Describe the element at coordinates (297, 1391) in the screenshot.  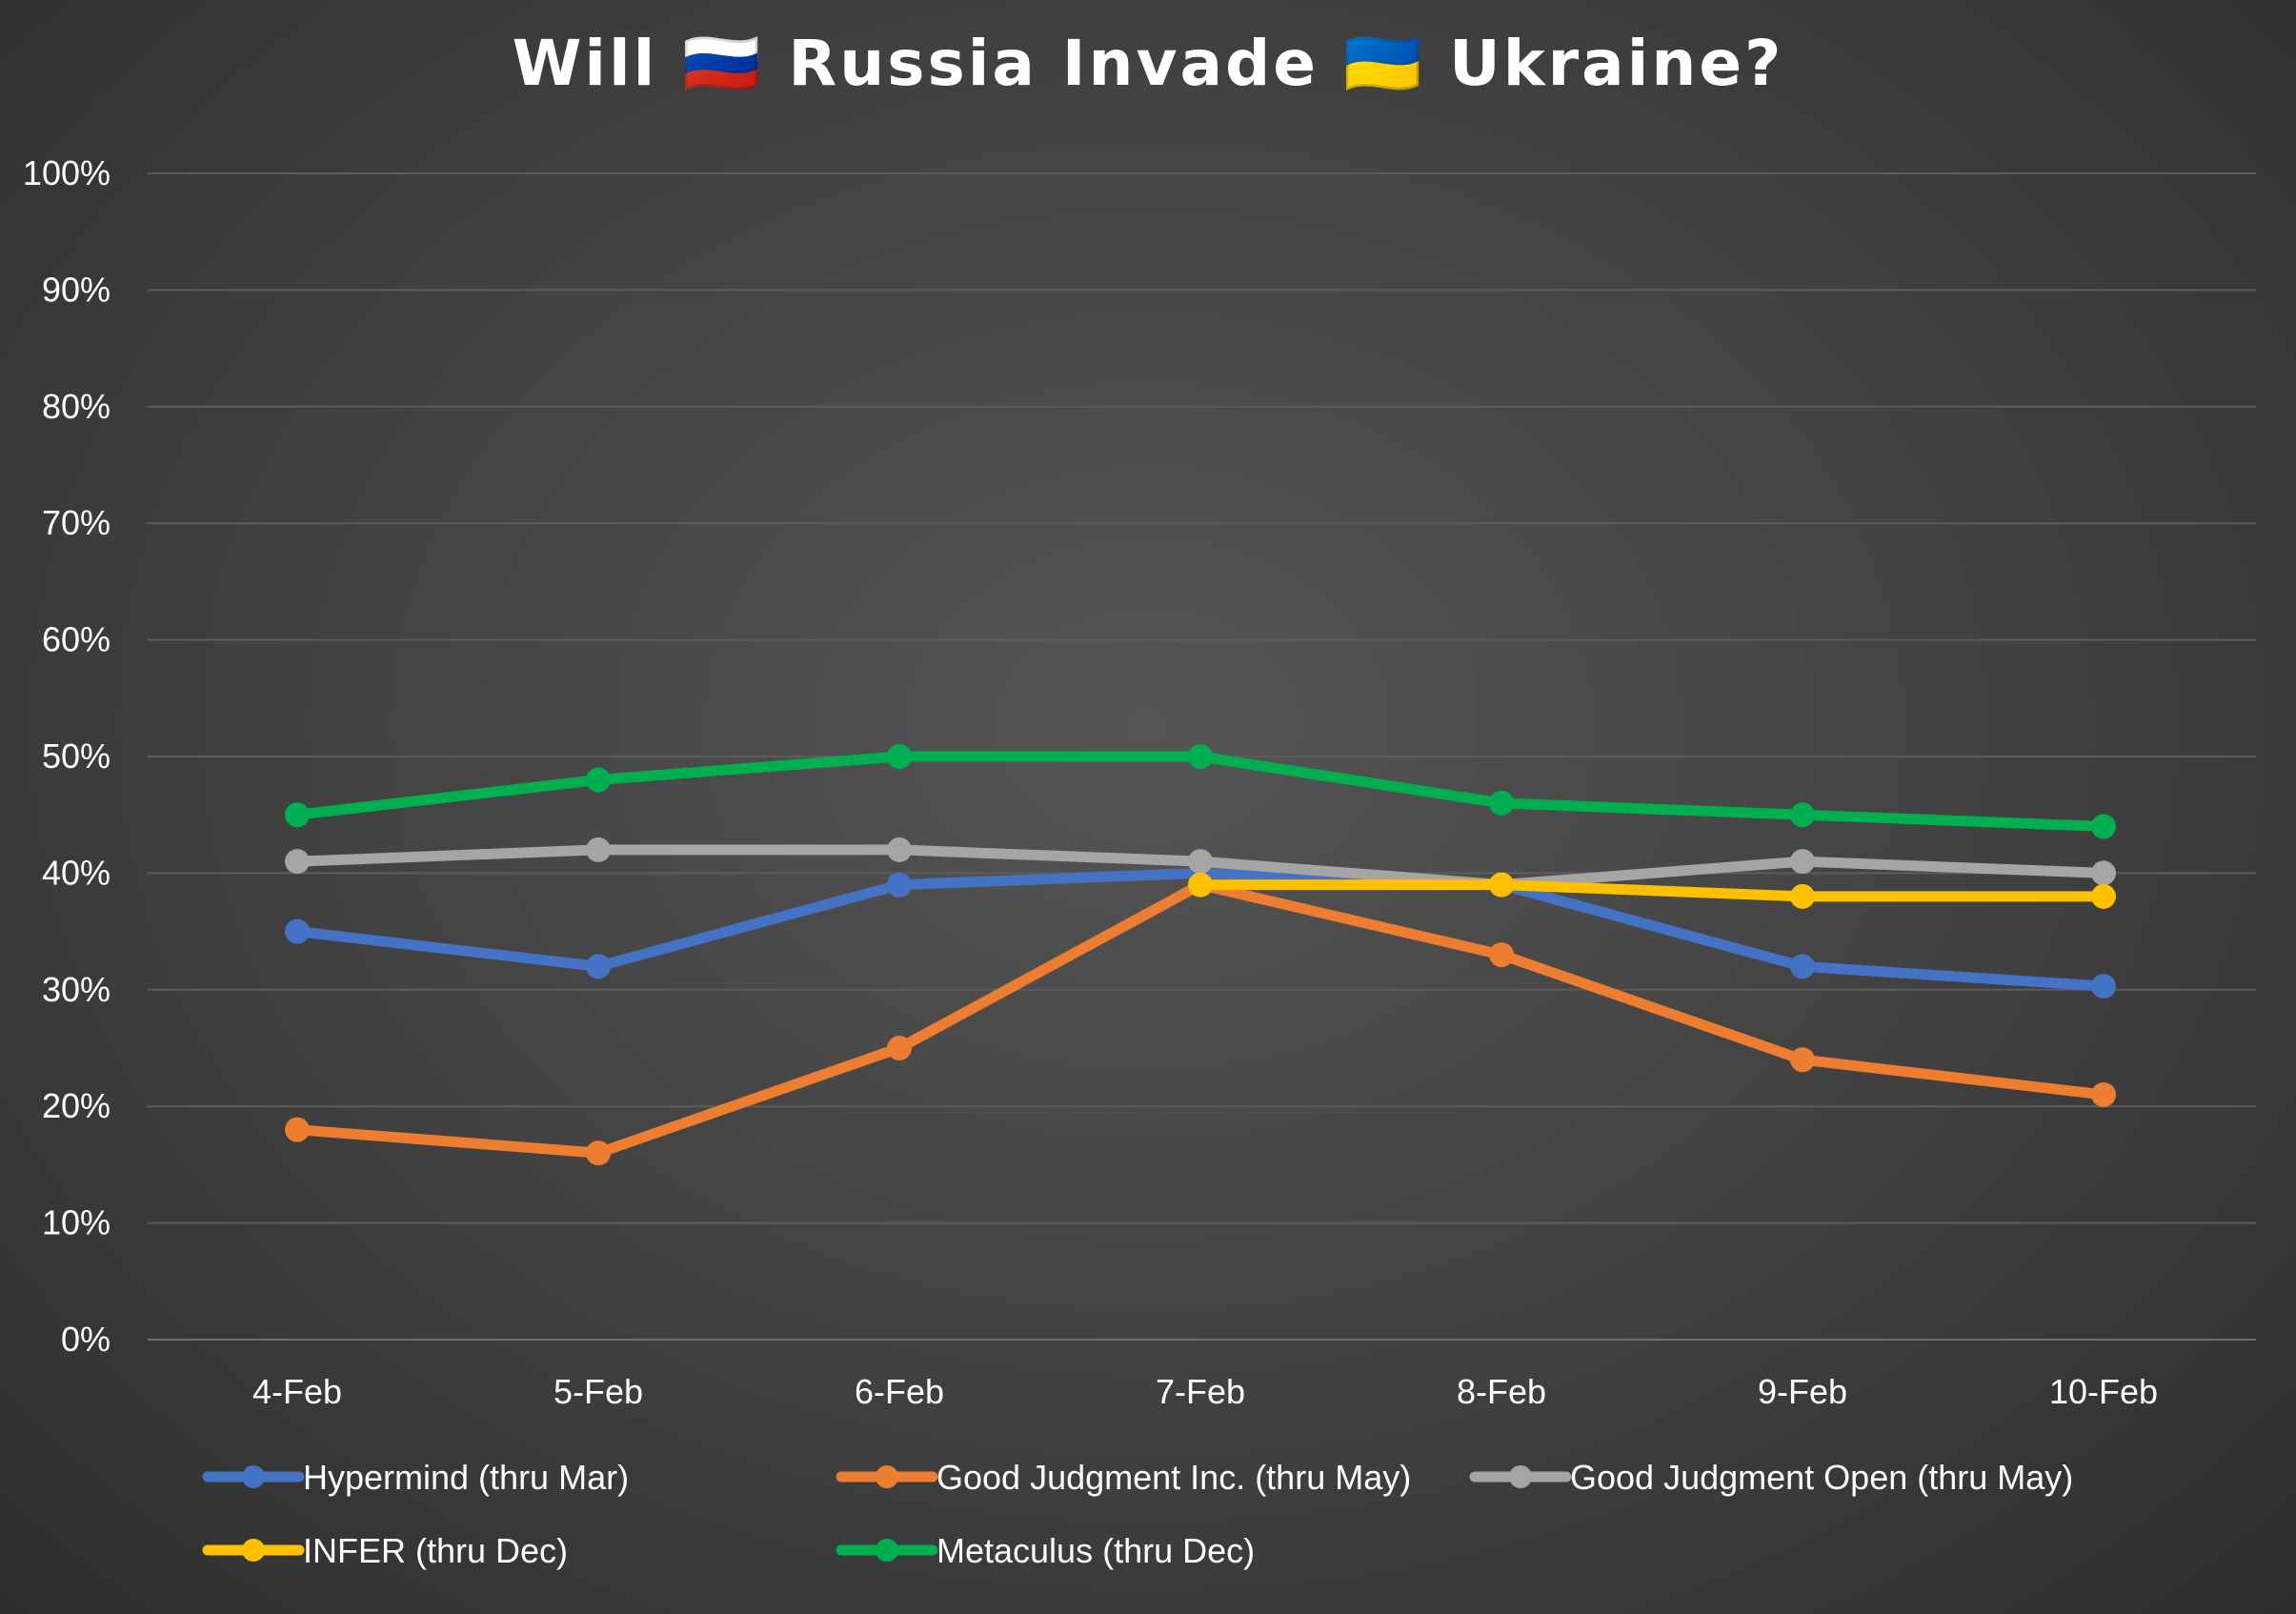
I see `x-tick-label: 4-Feb` at that location.